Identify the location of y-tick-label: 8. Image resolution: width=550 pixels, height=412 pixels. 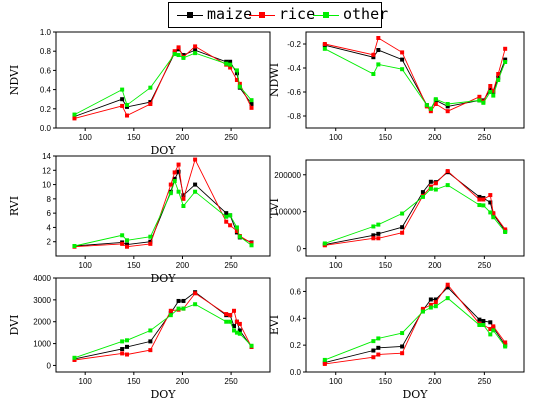
(49, 199).